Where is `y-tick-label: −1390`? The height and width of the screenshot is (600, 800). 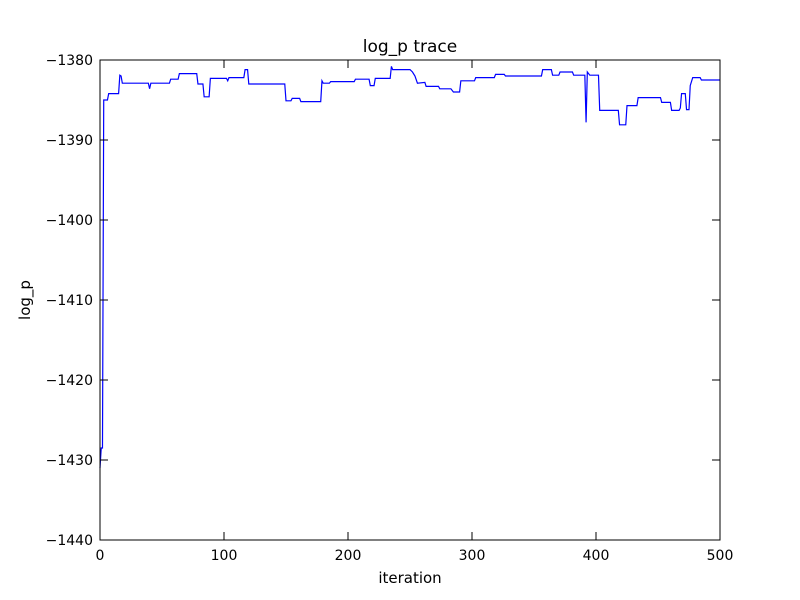 y-tick-label: −1390 is located at coordinates (69, 141).